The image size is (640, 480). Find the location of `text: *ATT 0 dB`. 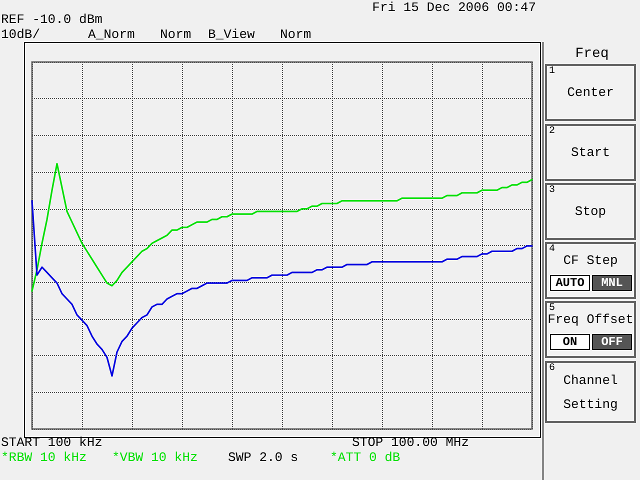

text: *ATT 0 dB is located at coordinates (365, 457).